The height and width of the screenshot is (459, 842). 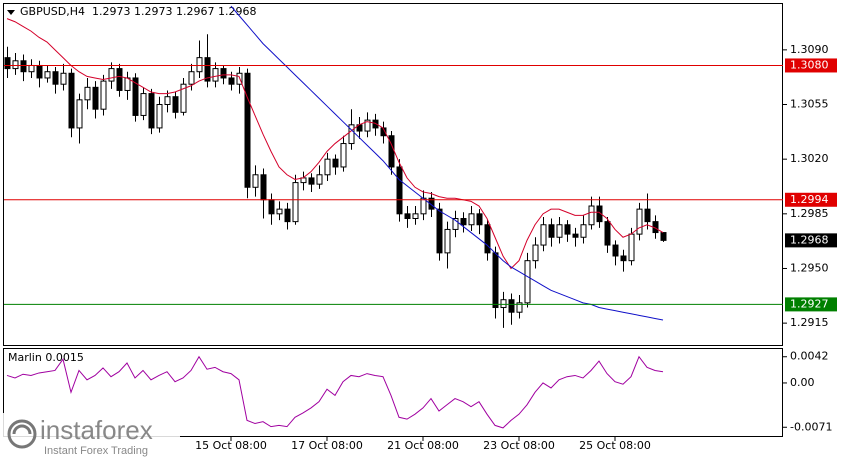 What do you see at coordinates (231, 445) in the screenshot?
I see `x-tick-label: 15 Oct 08:00` at bounding box center [231, 445].